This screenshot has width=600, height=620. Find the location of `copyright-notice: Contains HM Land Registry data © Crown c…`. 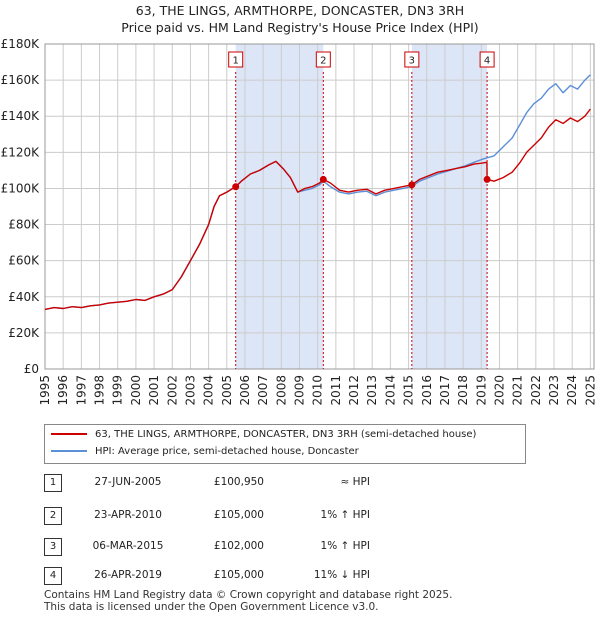

copyright-notice: Contains HM Land Registry data © Crown c… is located at coordinates (248, 595).